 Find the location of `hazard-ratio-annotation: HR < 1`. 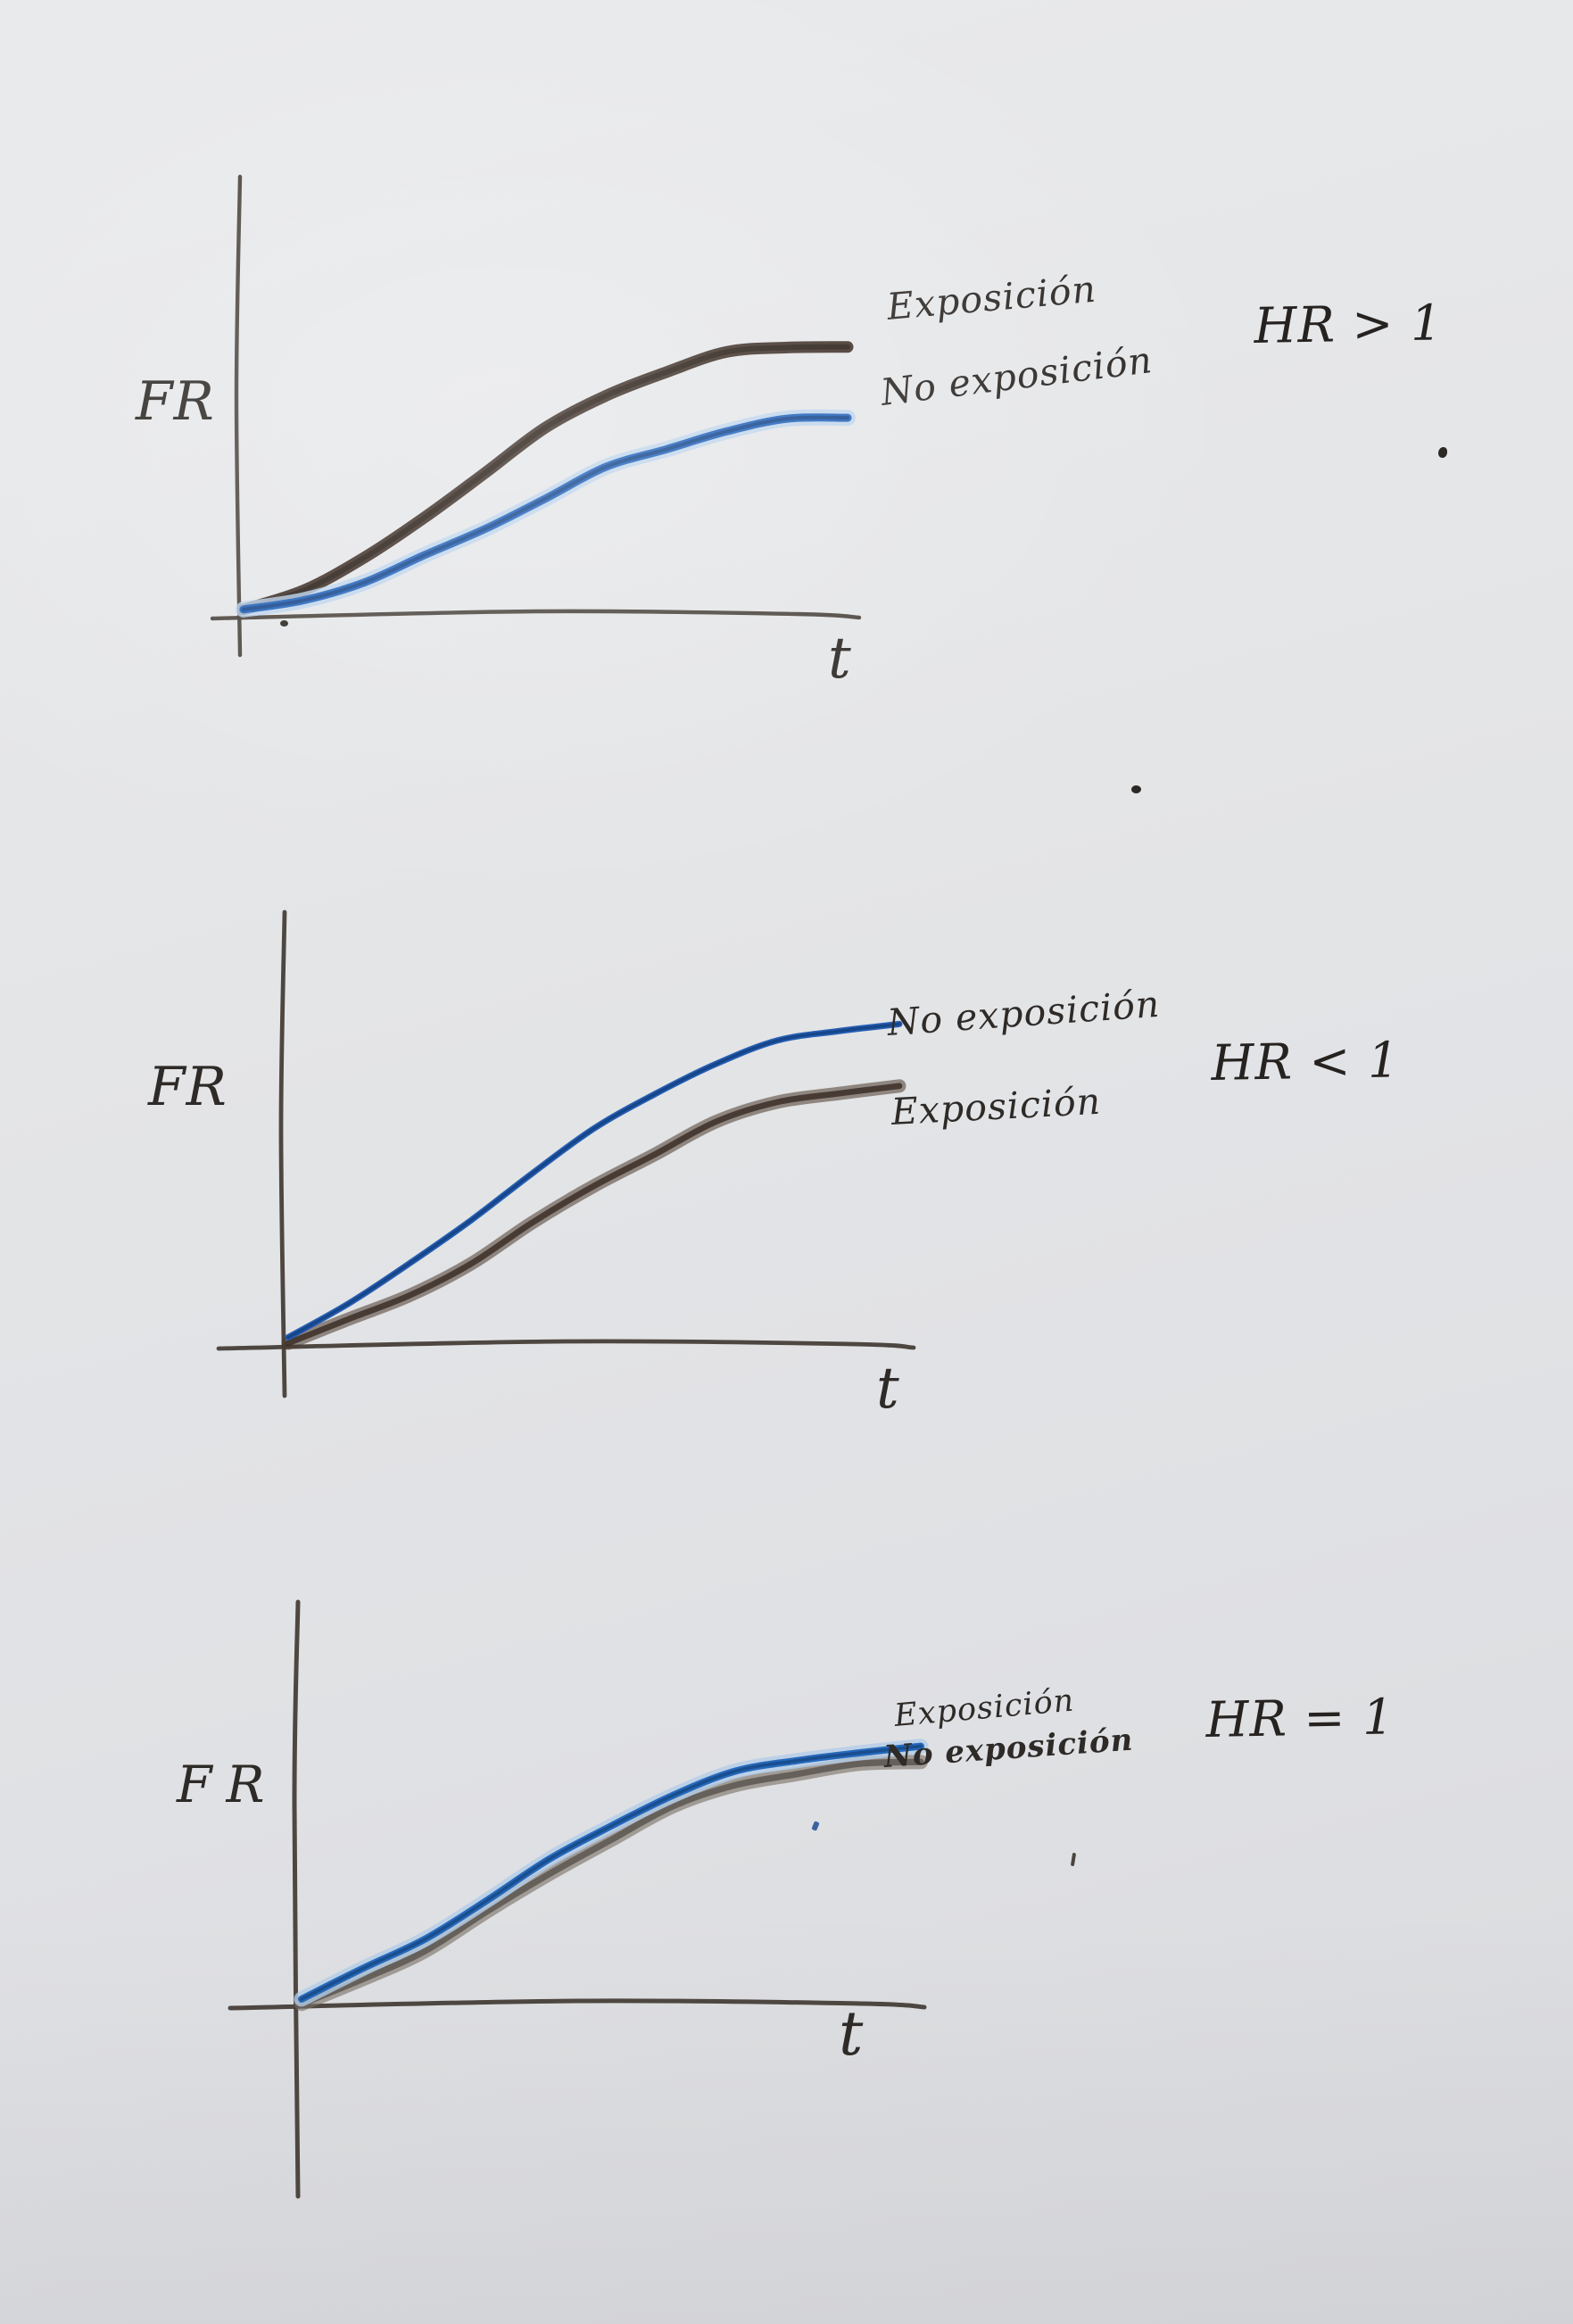

hazard-ratio-annotation: HR < 1 is located at coordinates (1305, 1061).